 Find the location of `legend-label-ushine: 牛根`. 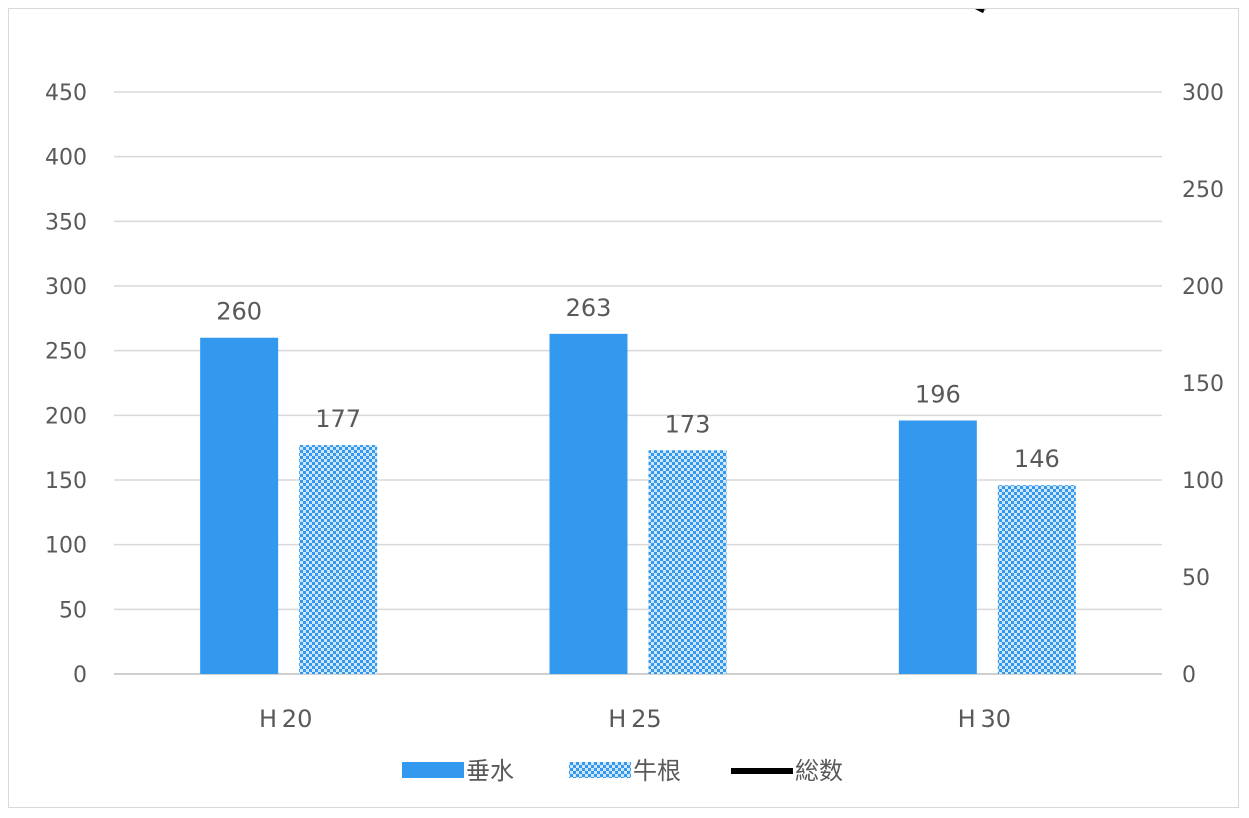

legend-label-ushine: 牛根 is located at coordinates (657, 771).